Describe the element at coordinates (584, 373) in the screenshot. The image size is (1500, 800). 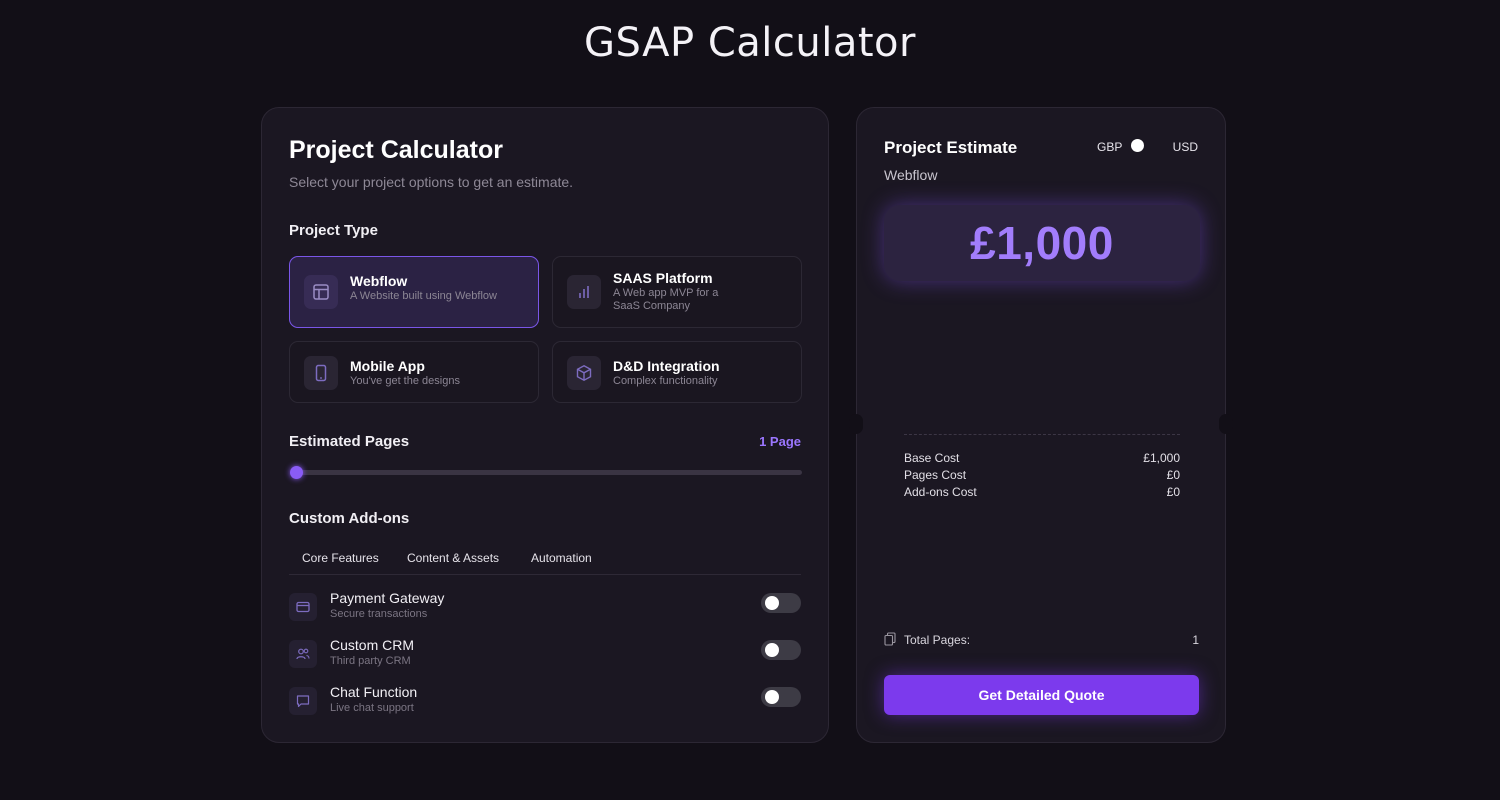
I see `cube-icon` at that location.